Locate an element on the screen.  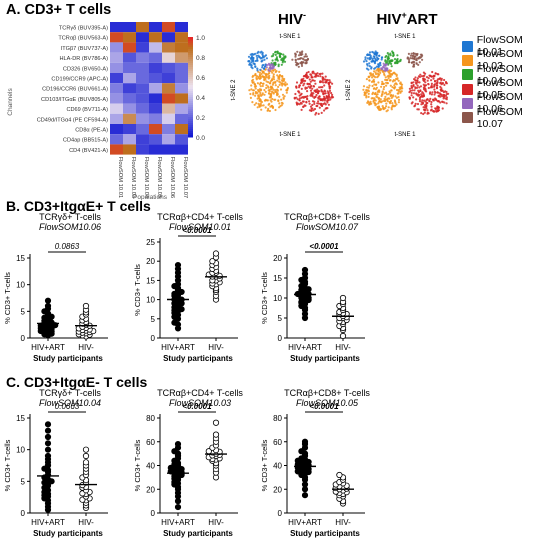
section-c-title: C. CD3+ItgαE- T cells is located at coordinates (77, 382).